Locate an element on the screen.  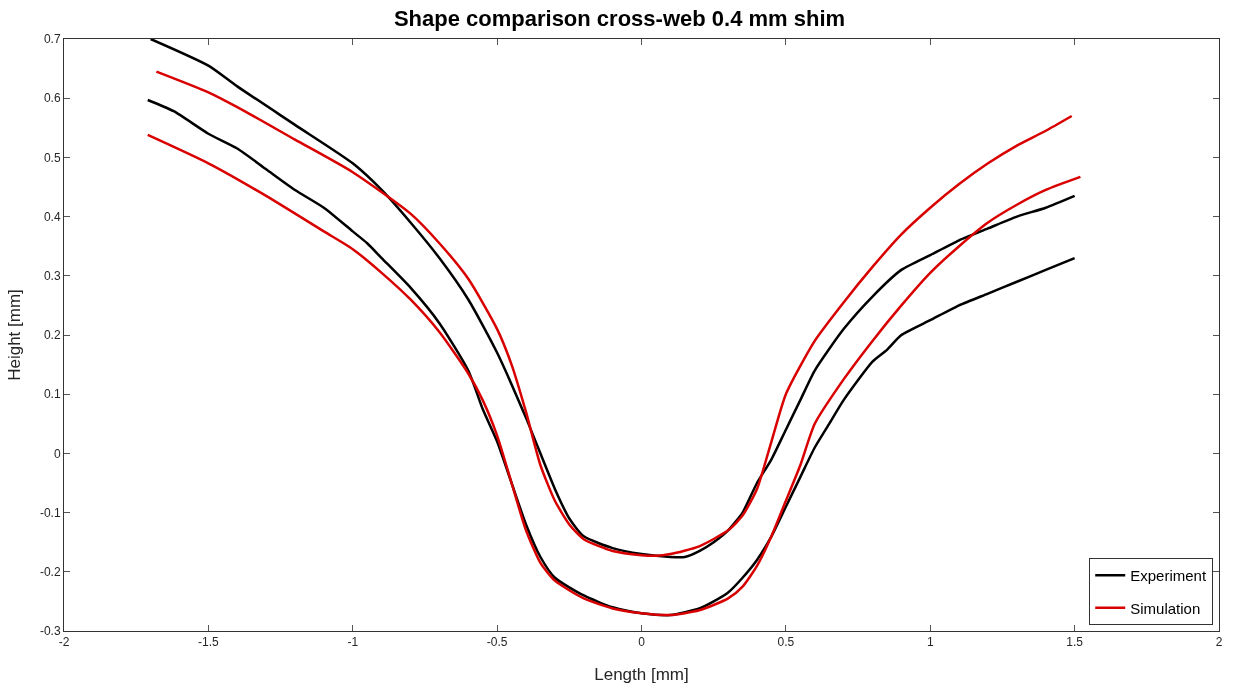
x-tick-label: 0.5 is located at coordinates (786, 642).